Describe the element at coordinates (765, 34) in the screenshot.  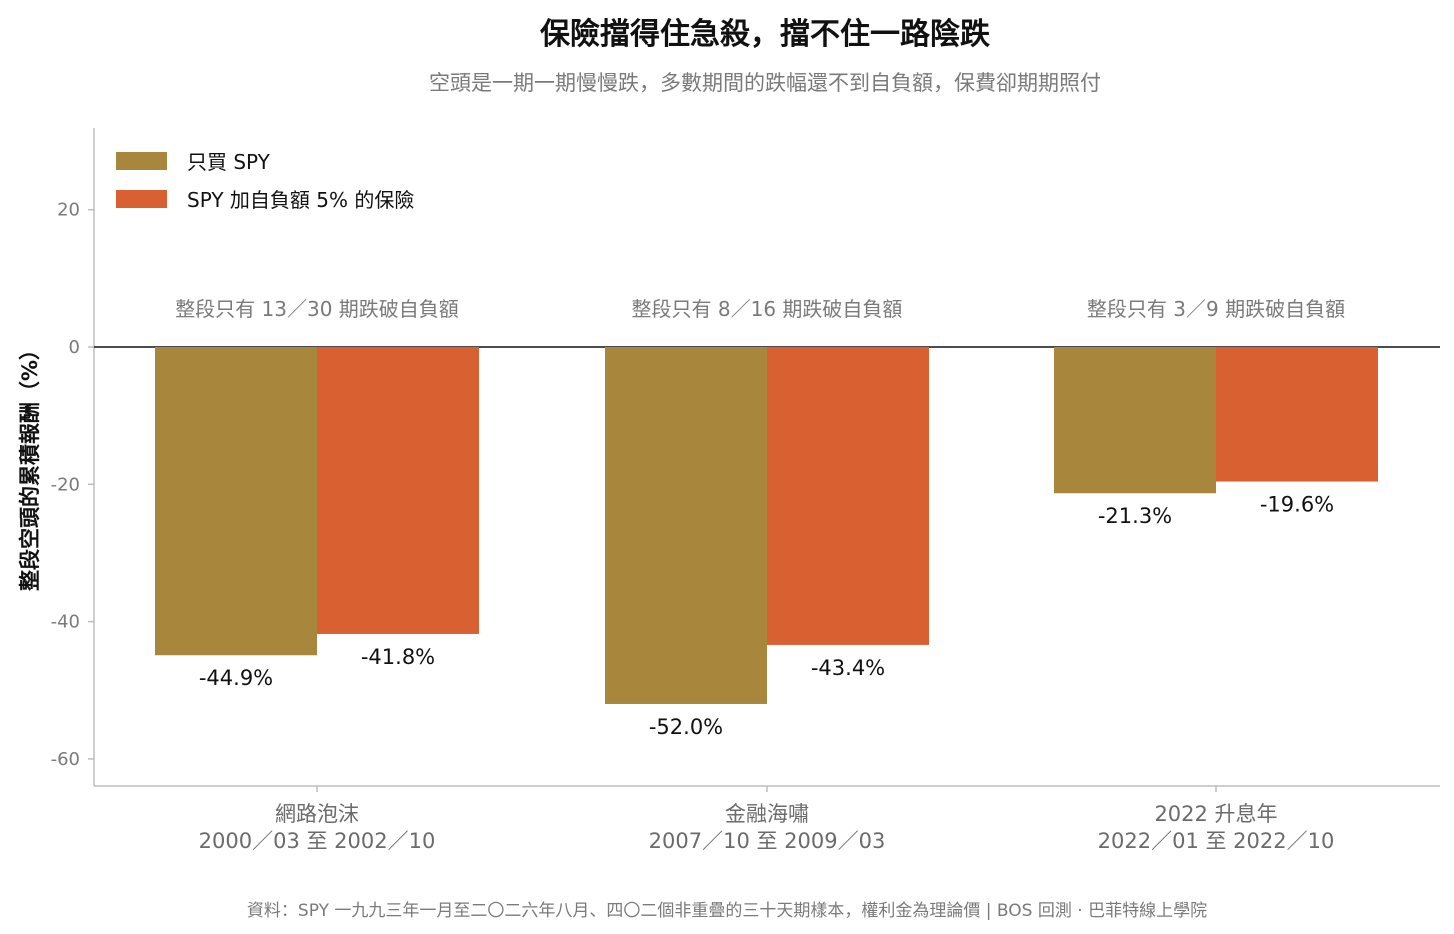
I see `chart-title: 保險擋得住急殺，擋不住一路陰跌` at that location.